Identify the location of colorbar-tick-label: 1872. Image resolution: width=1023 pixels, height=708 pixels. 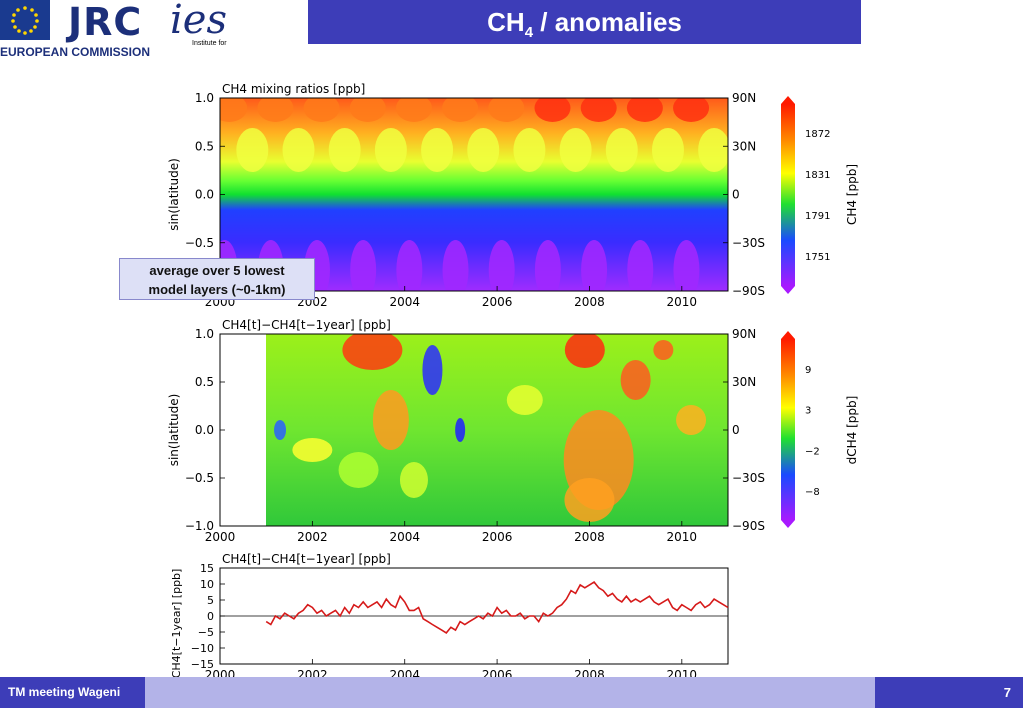
(817, 134).